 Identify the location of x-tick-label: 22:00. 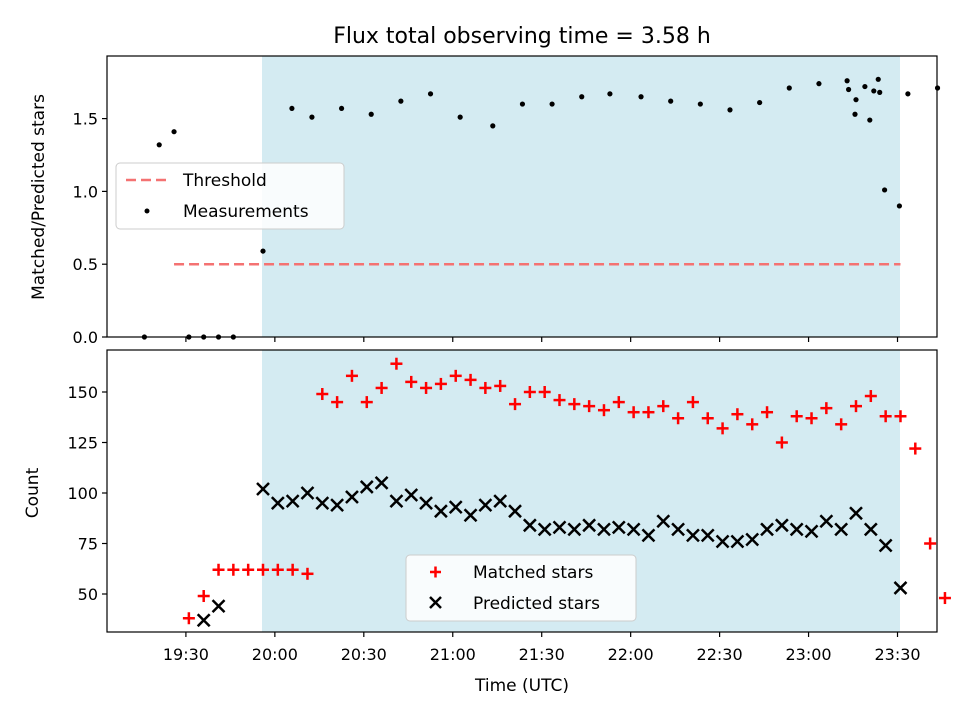
(631, 654).